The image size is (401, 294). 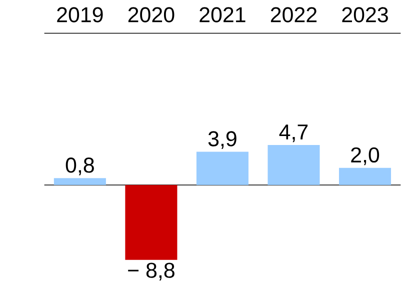 What do you see at coordinates (151, 271) in the screenshot?
I see `data-label: − 8,8` at bounding box center [151, 271].